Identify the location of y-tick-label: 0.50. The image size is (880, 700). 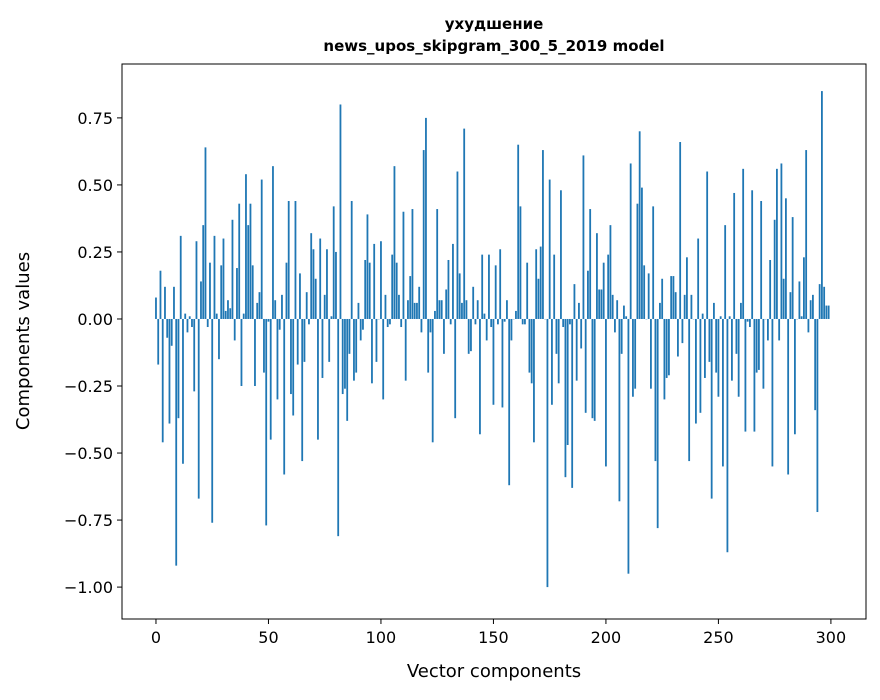
(95, 185).